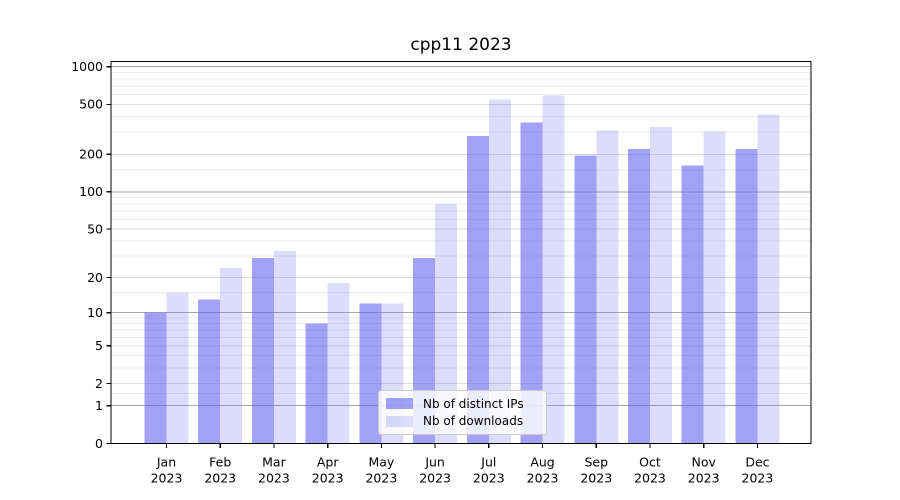 The height and width of the screenshot is (500, 900). Describe the element at coordinates (220, 478) in the screenshot. I see `x-tick-label-year-feb: 2023` at that location.